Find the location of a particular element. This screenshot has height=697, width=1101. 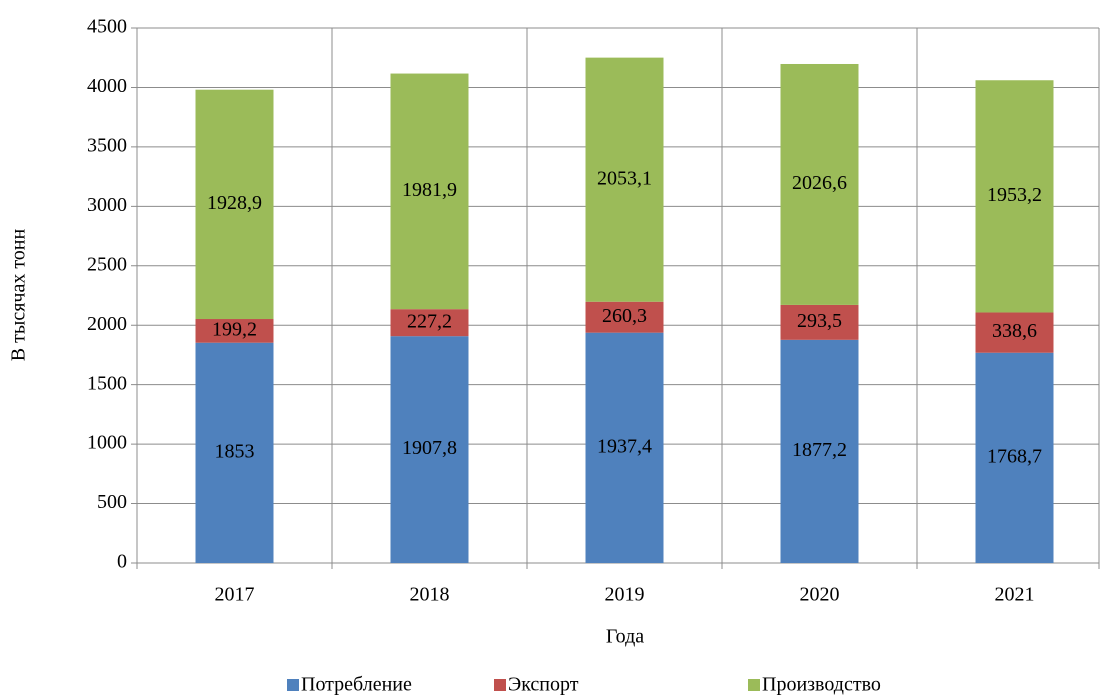

legend-label: Потребление is located at coordinates (356, 685).